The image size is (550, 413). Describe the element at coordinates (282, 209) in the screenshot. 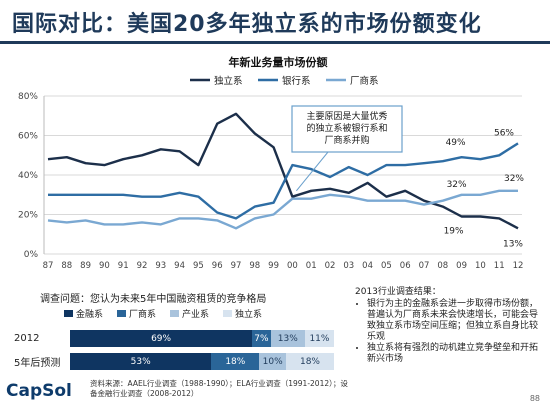

I see `series-line` at that location.